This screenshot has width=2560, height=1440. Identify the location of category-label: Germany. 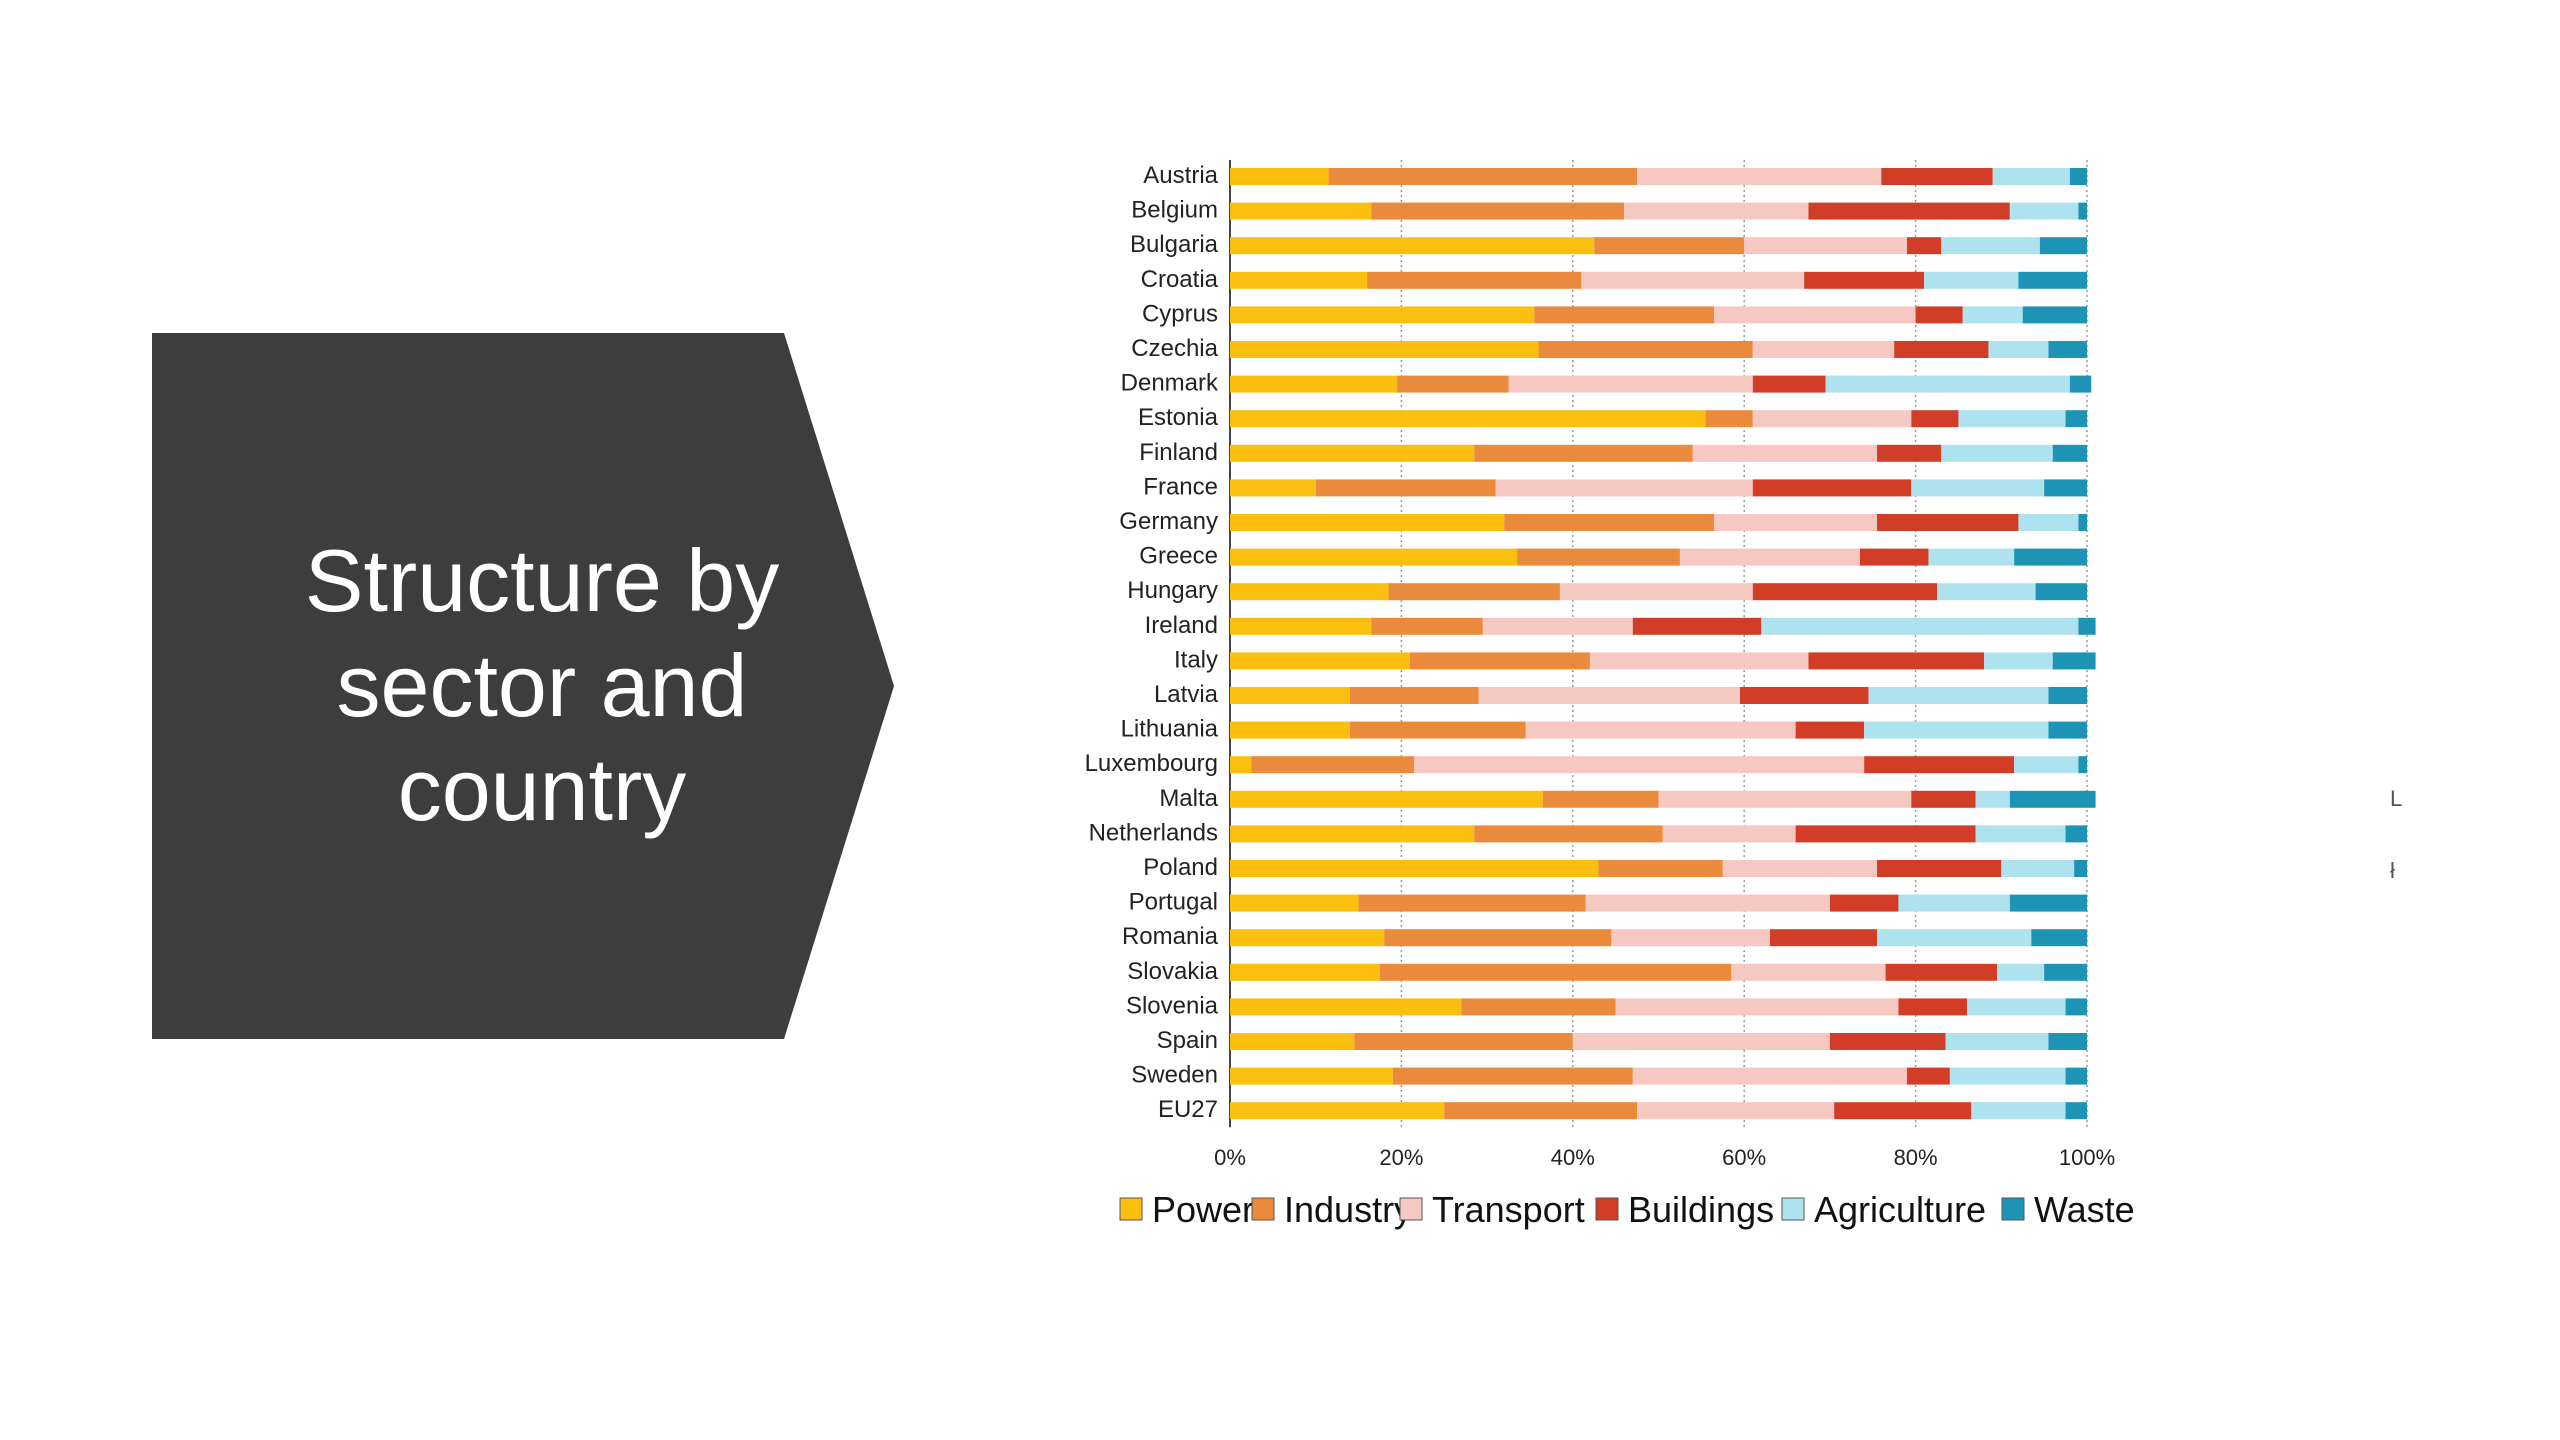
(1168, 521).